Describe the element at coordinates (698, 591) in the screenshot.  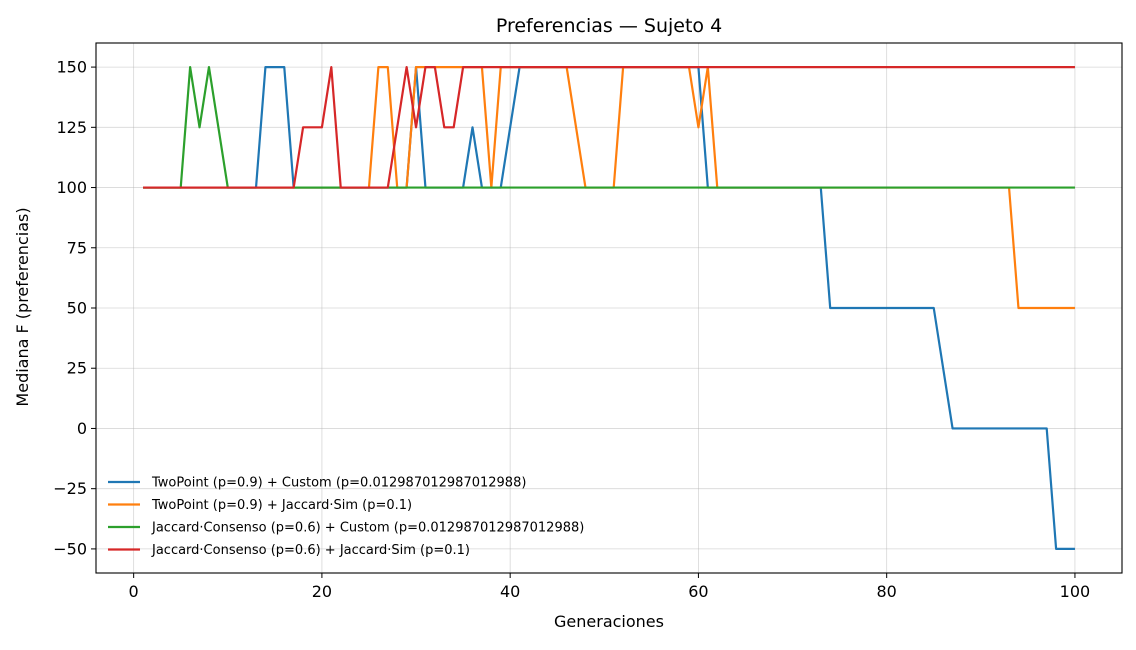
I see `x-tick-label: 60` at that location.